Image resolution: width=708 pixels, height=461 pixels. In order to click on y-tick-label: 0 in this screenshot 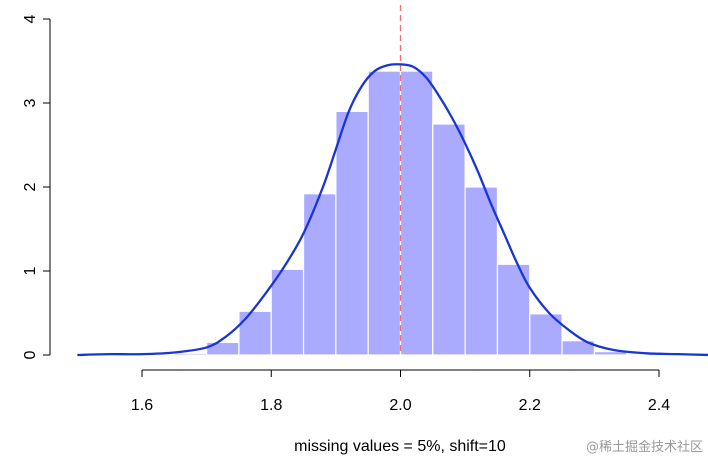, I will do `click(30, 354)`.